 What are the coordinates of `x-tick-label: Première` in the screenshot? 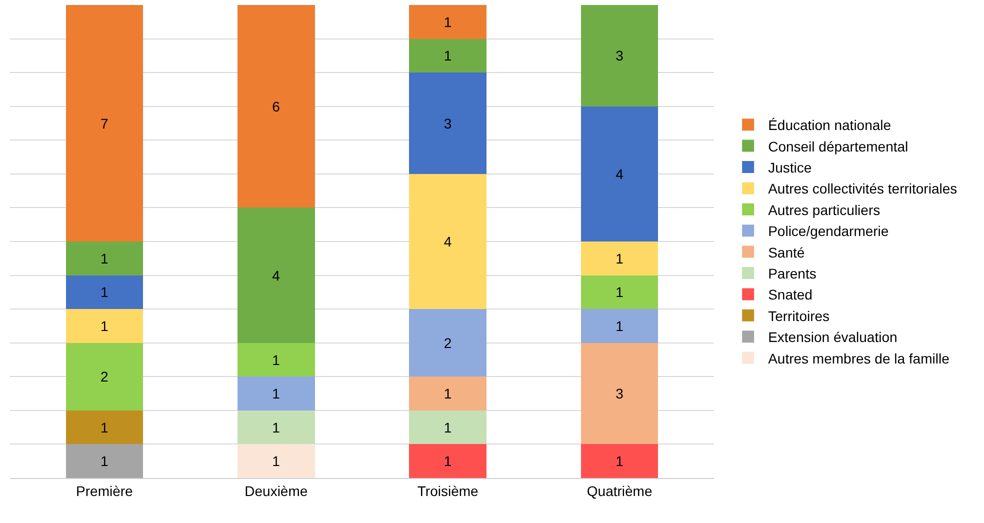 It's located at (105, 490).